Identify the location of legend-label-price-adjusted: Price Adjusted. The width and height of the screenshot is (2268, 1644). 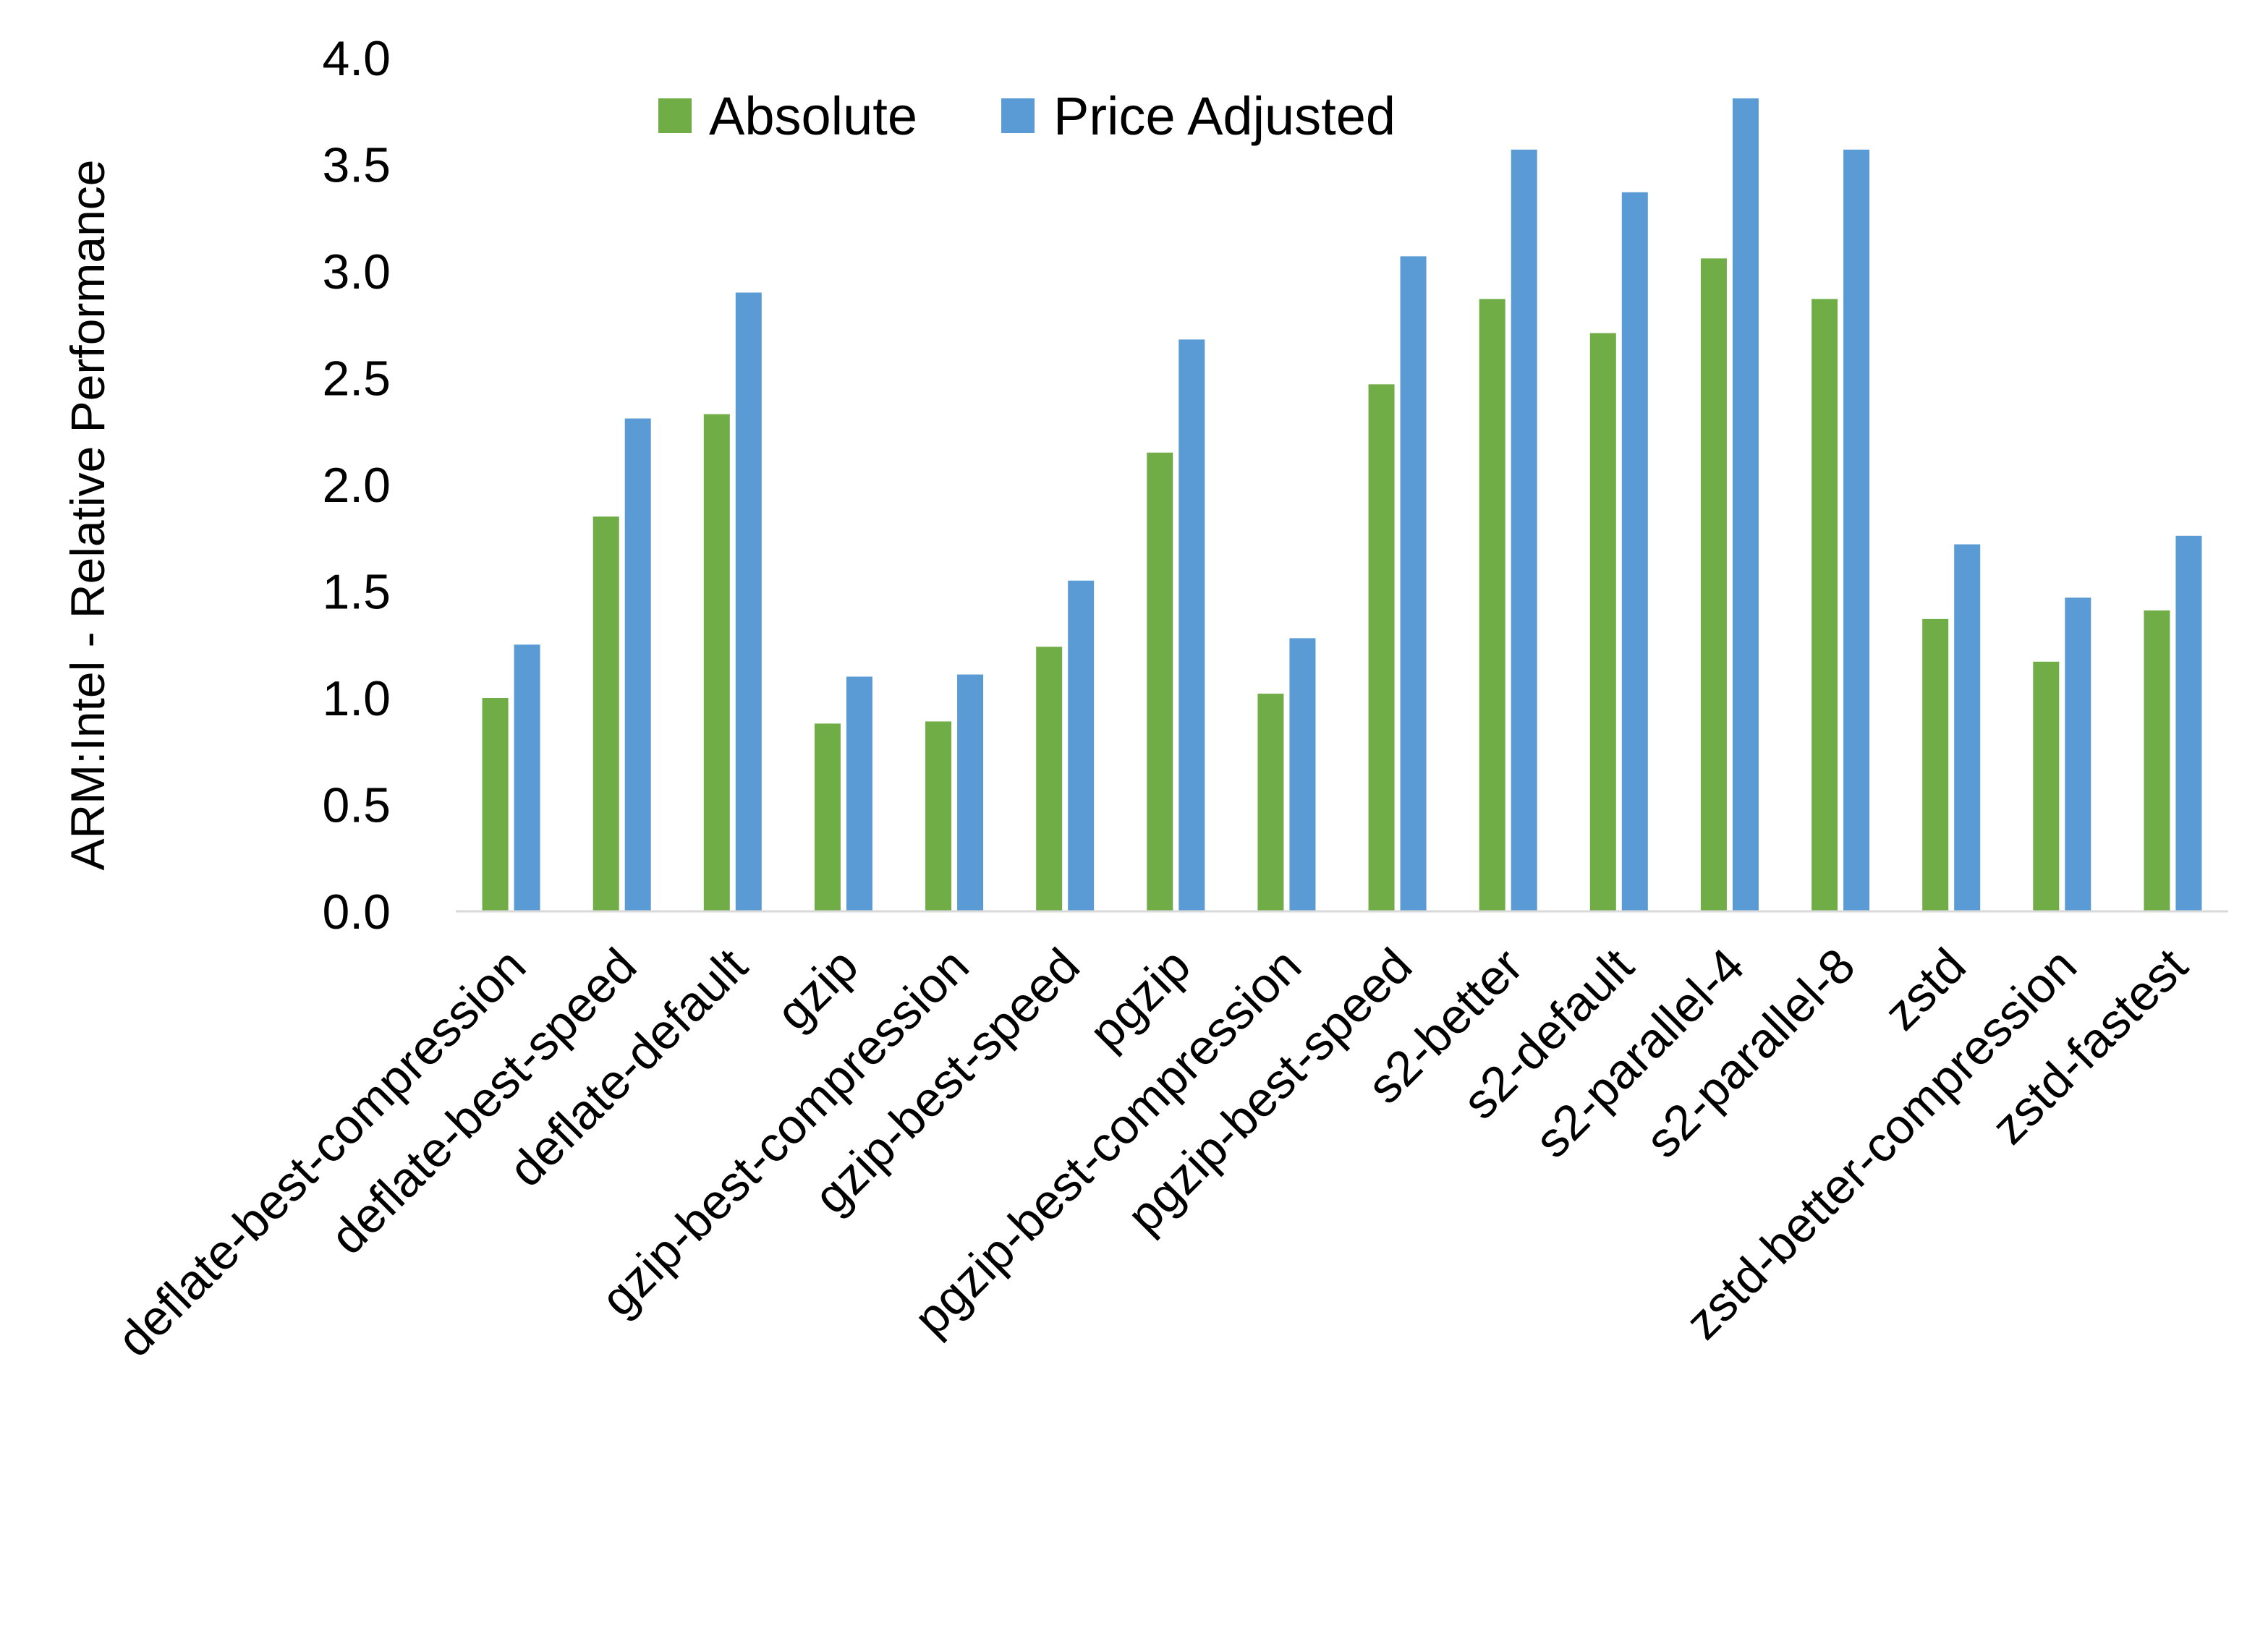
(1224, 116).